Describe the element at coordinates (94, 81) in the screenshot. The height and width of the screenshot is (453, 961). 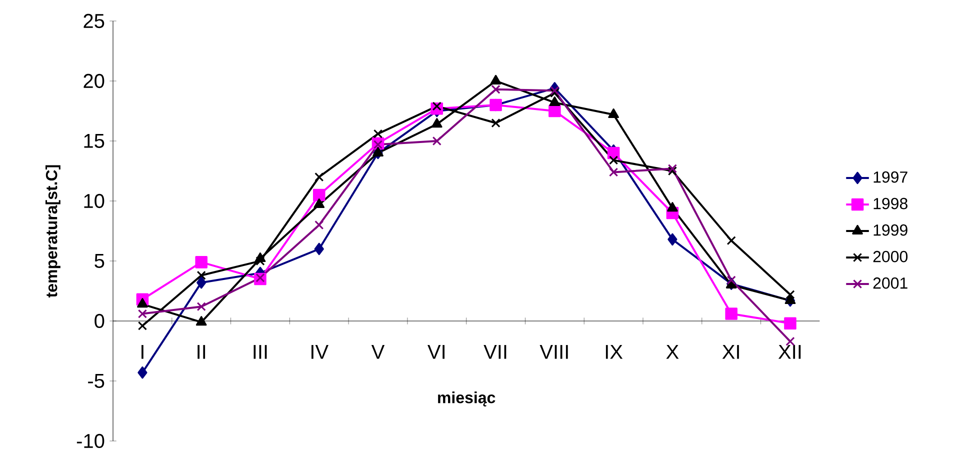
I see `y-tick-label: 20` at that location.